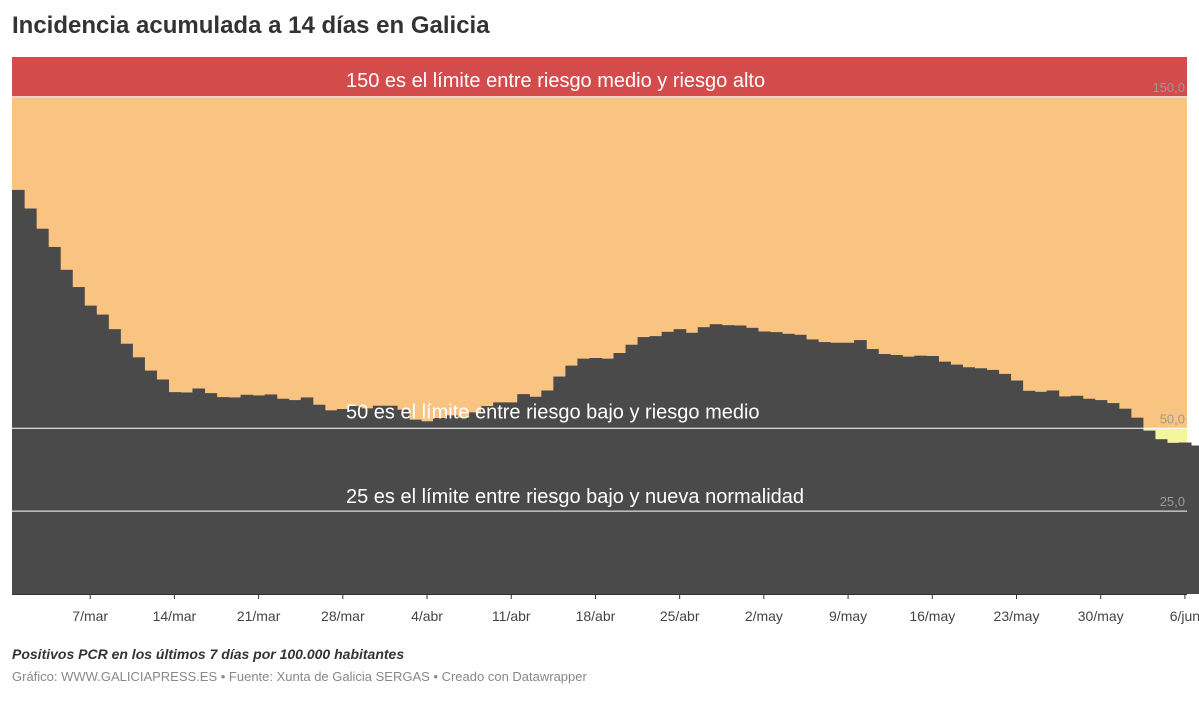 The width and height of the screenshot is (1199, 709). I want to click on x-tick-label: 14/mar, so click(175, 616).